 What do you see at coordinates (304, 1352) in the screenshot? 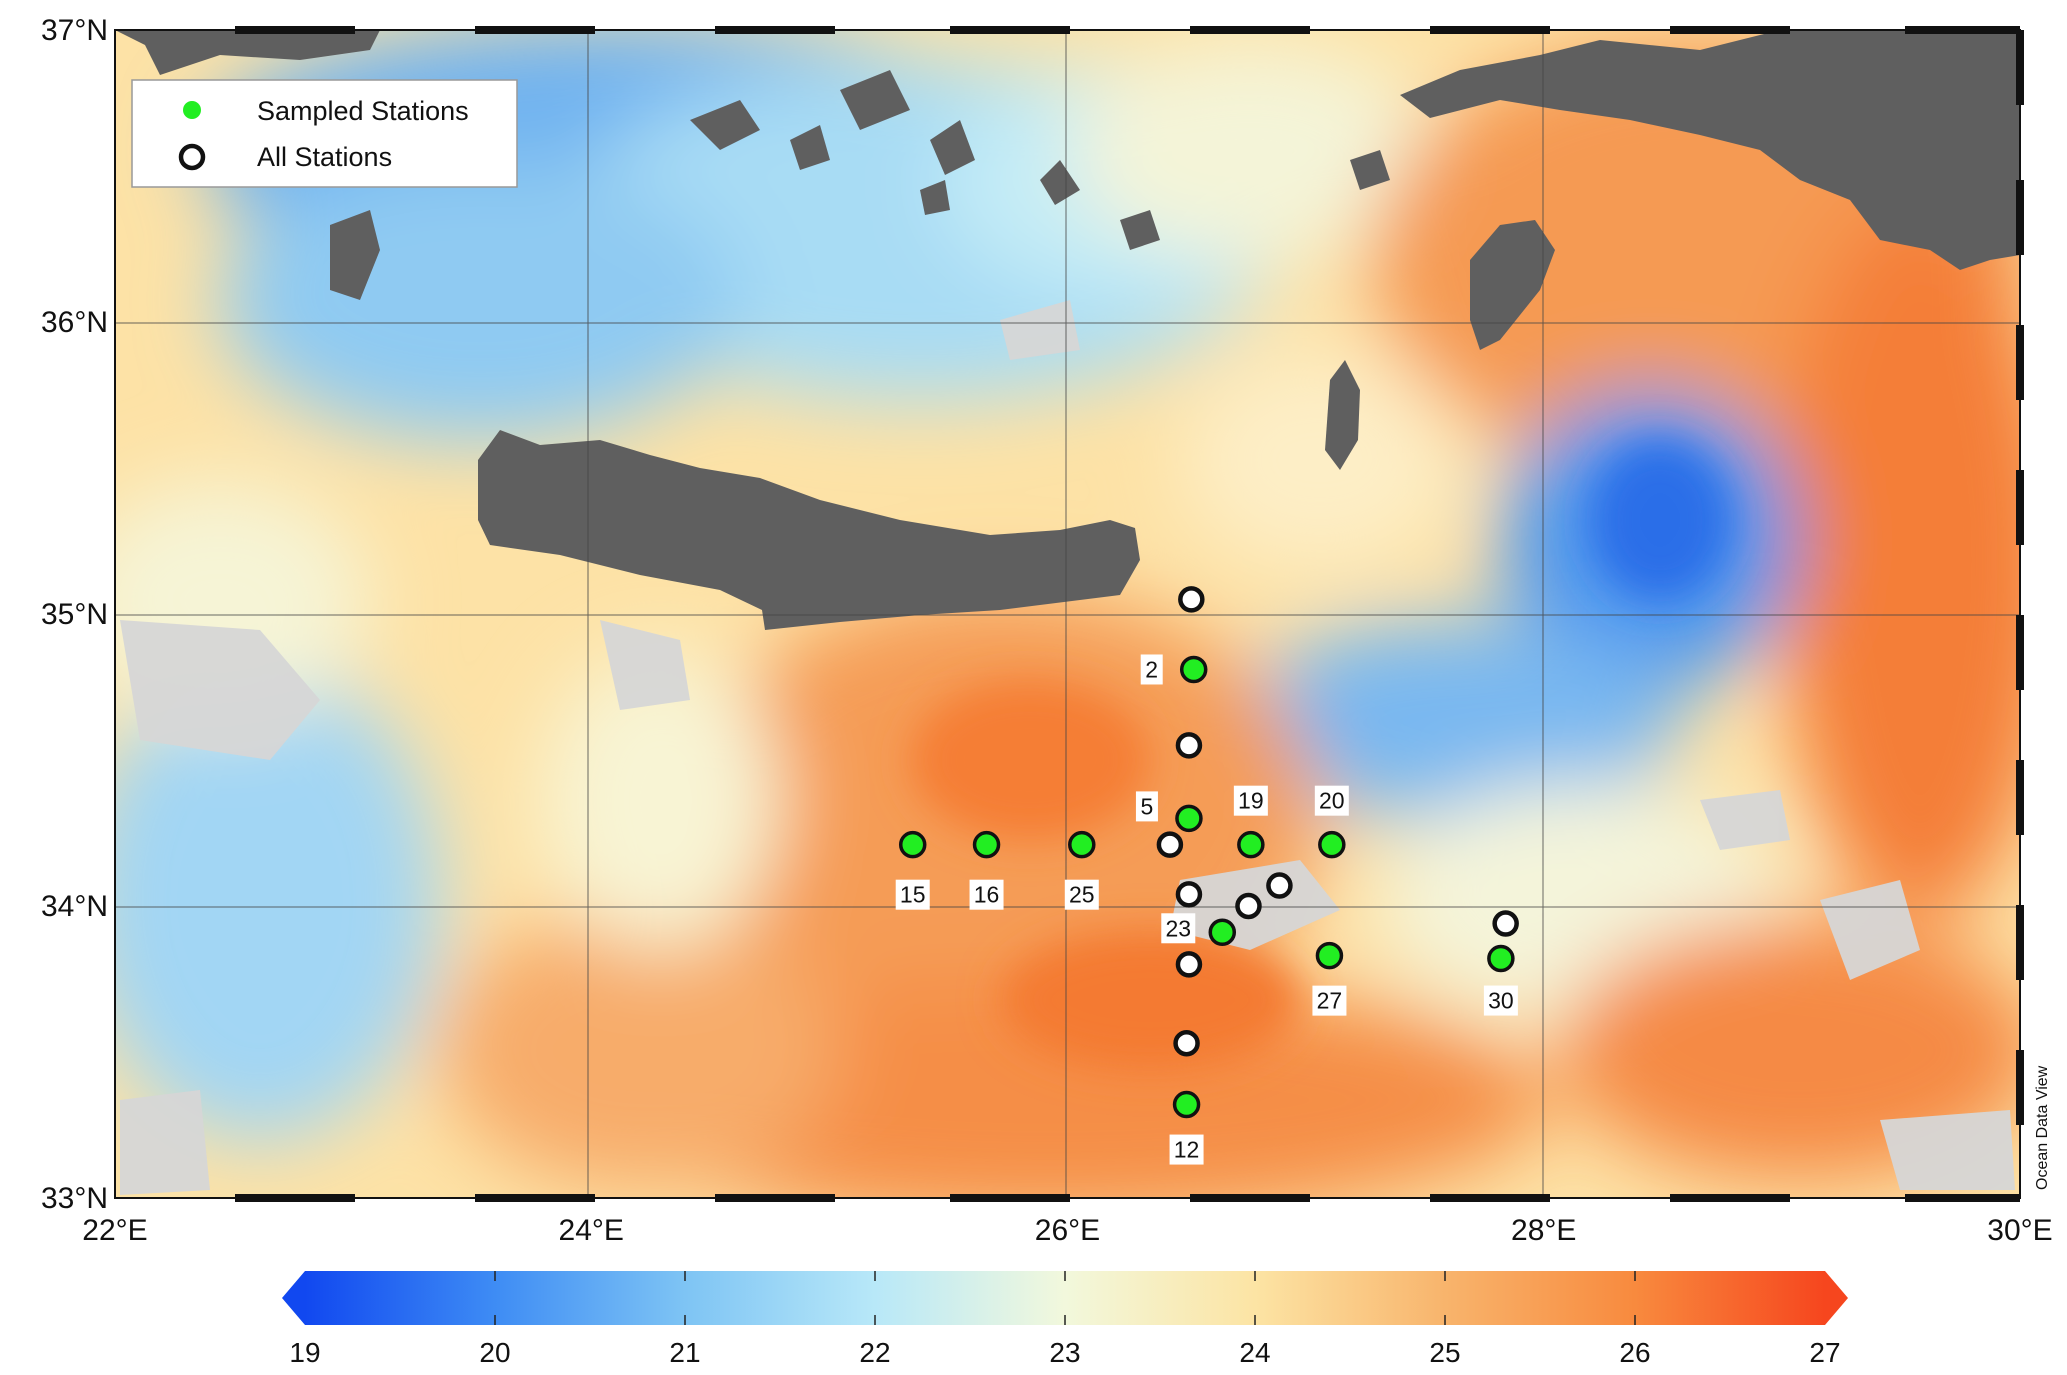
I see `colorbar-tick-label: 19` at bounding box center [304, 1352].